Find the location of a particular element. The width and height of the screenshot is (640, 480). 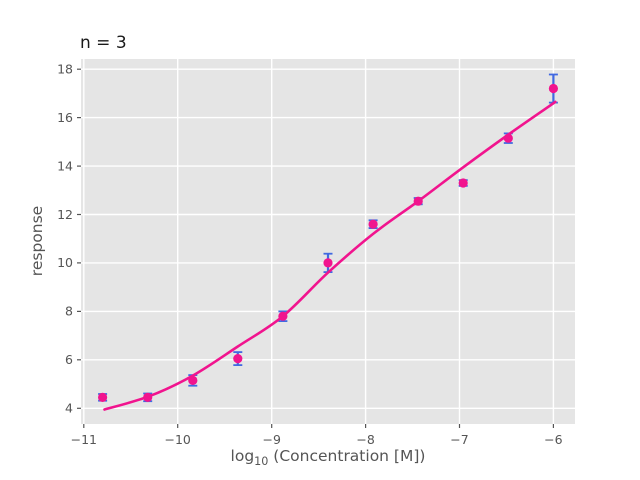

x-tick-label: −7 is located at coordinates (459, 439).